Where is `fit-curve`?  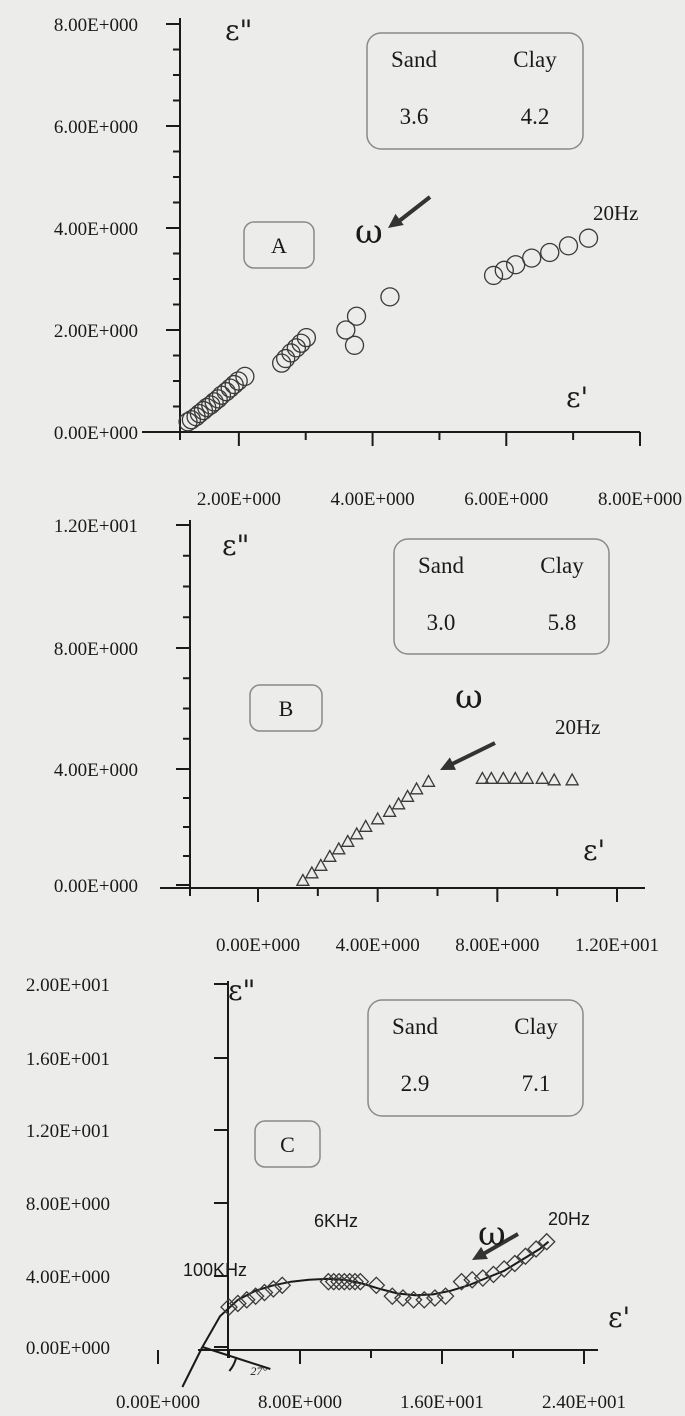
fit-curve is located at coordinates (375, 1294).